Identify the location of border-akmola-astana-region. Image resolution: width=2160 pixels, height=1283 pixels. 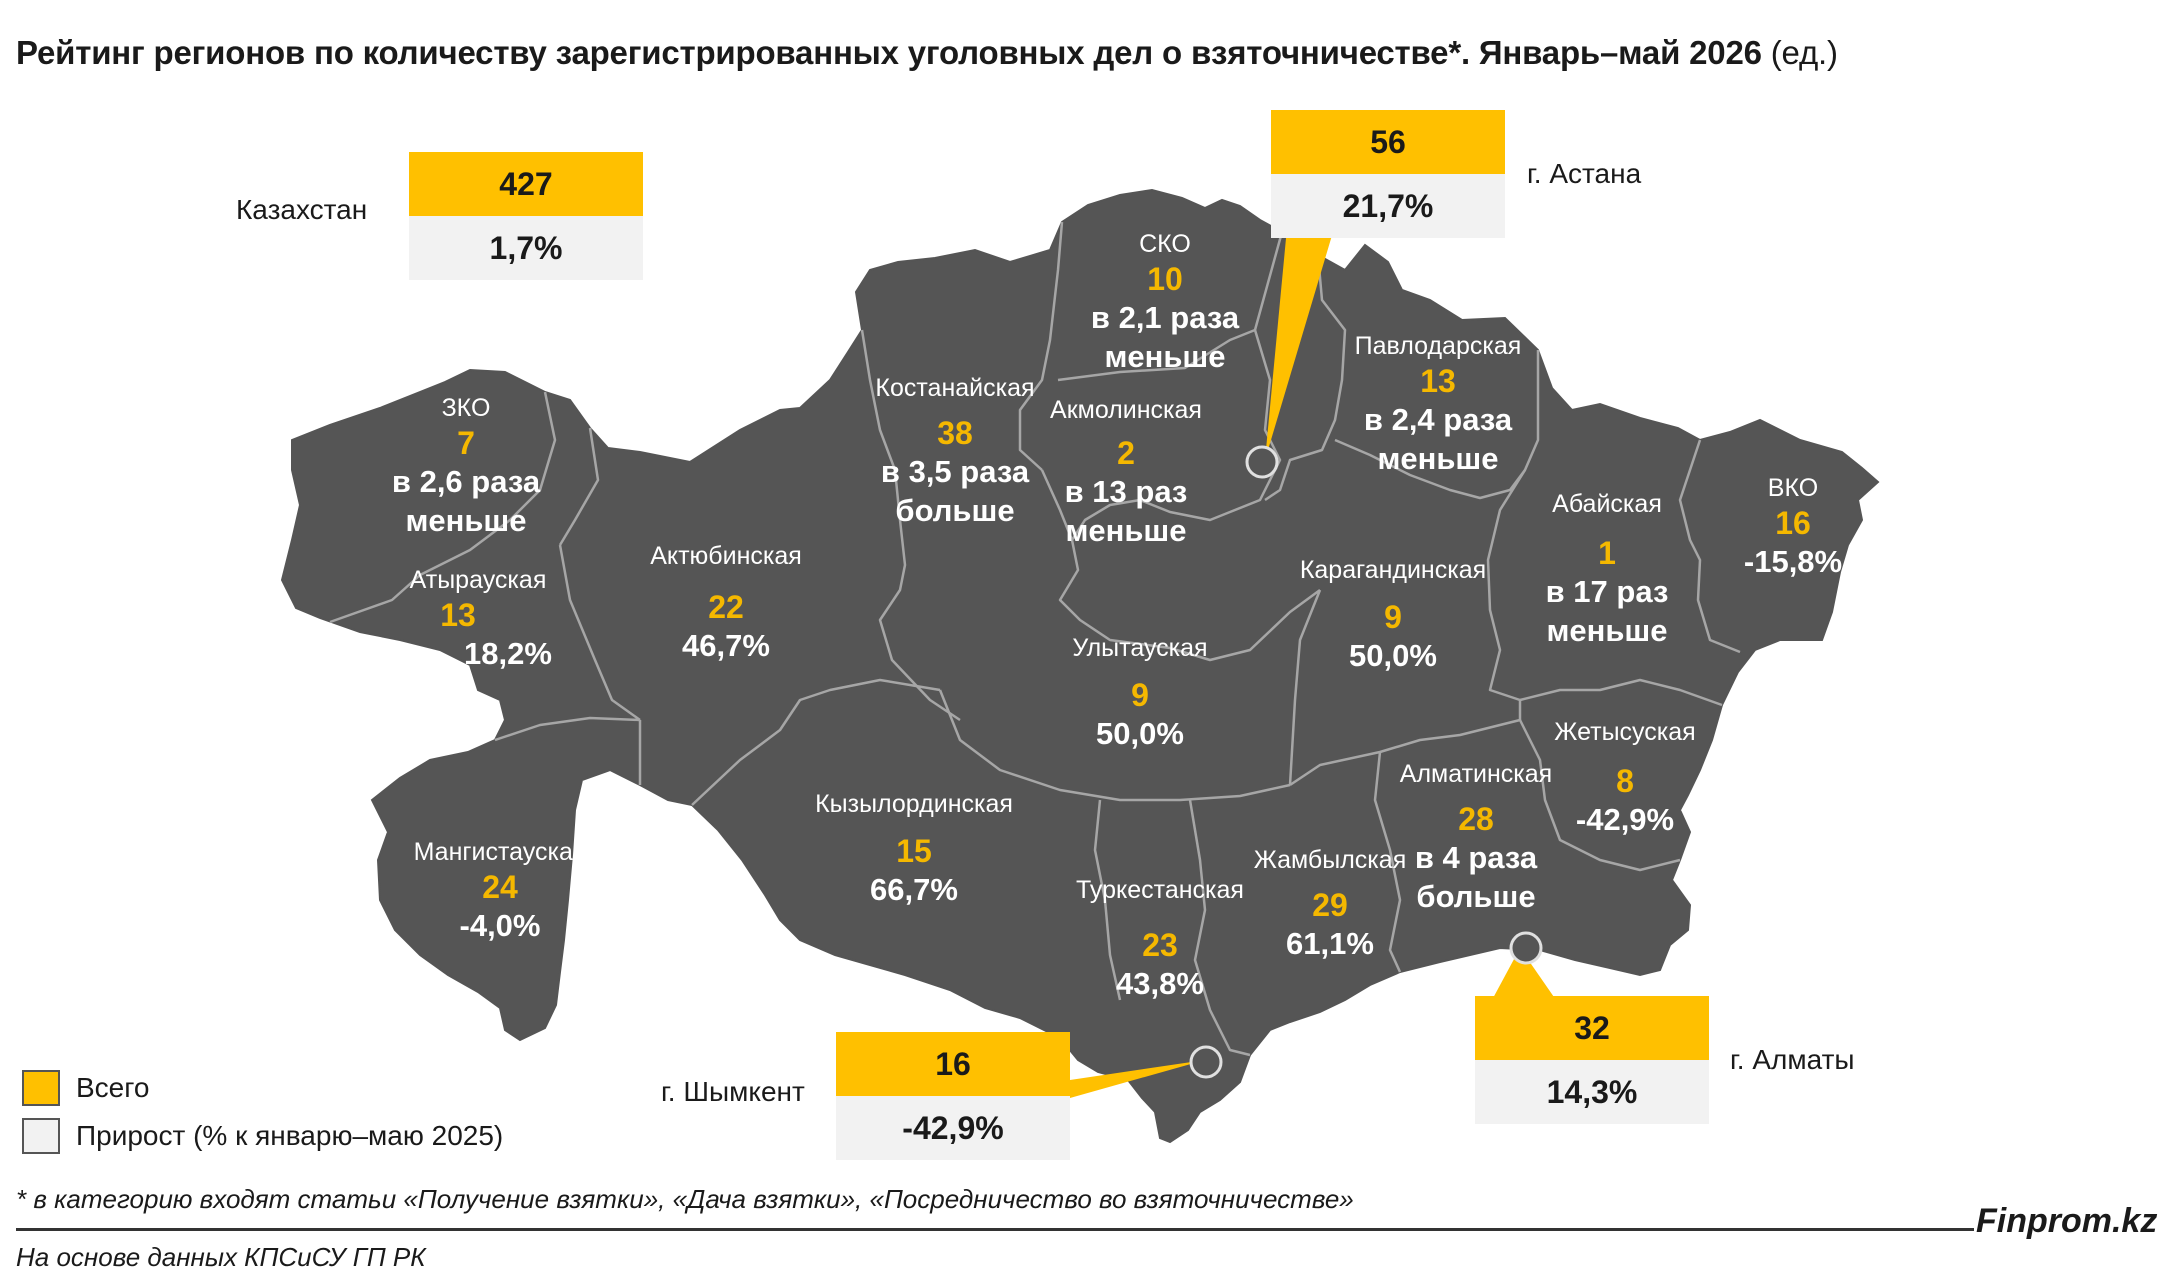
(1176, 435).